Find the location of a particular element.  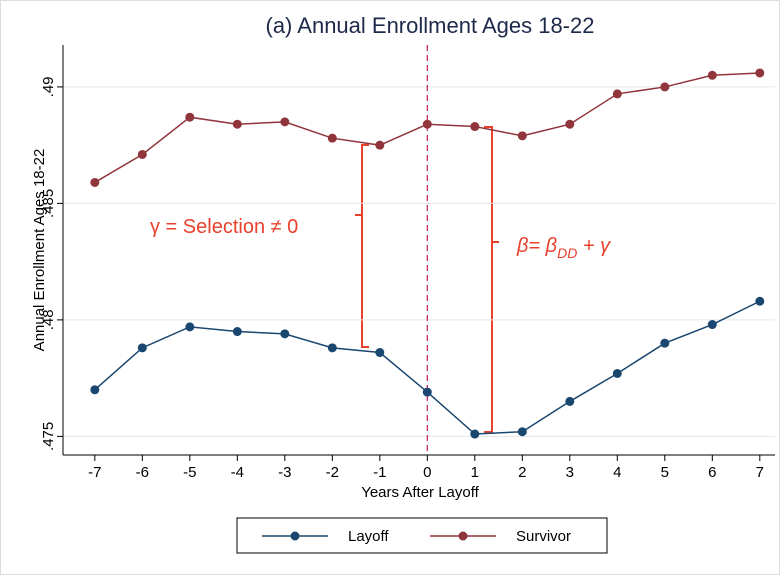

x-tick-label: -6 is located at coordinates (142, 472).